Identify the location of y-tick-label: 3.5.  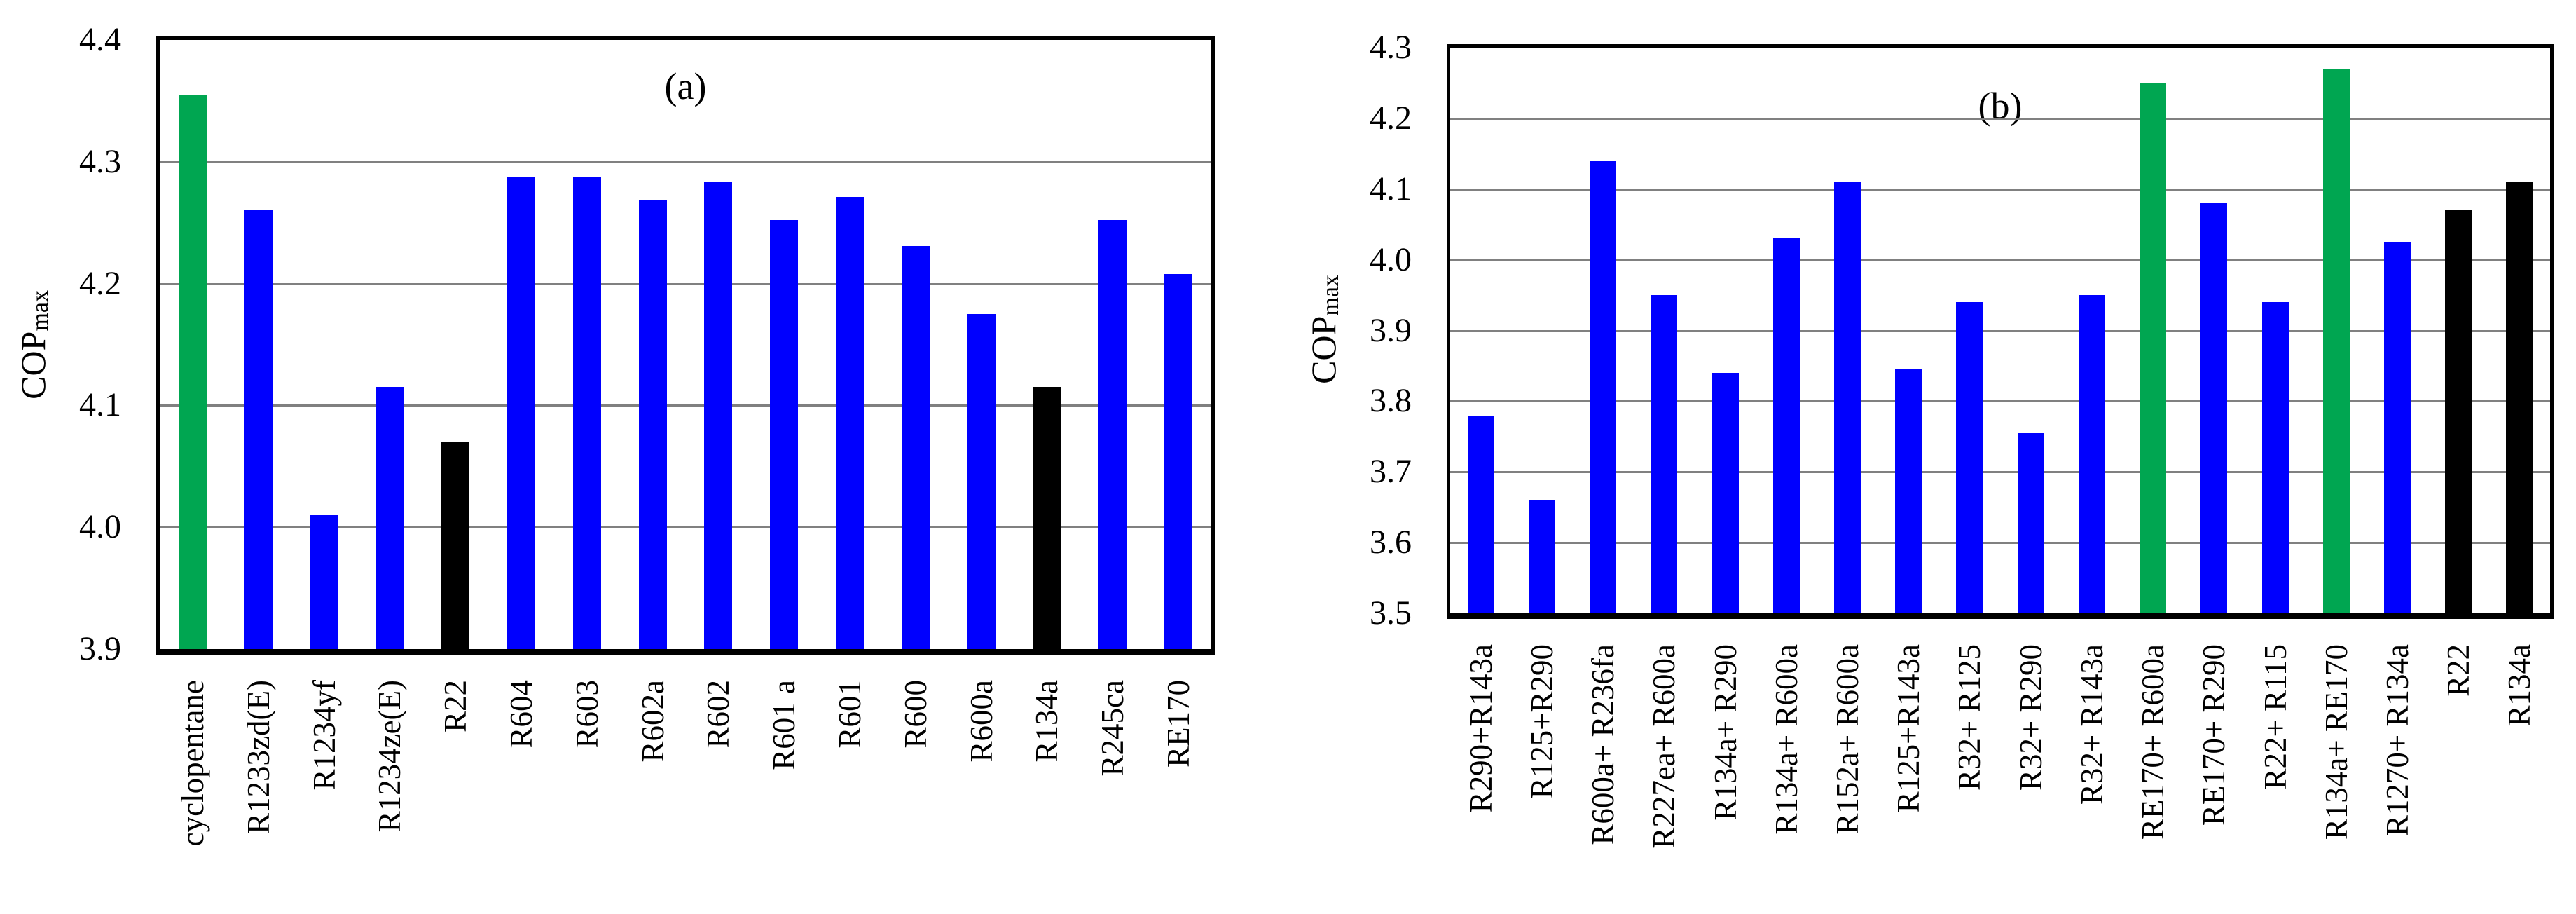
(1391, 613).